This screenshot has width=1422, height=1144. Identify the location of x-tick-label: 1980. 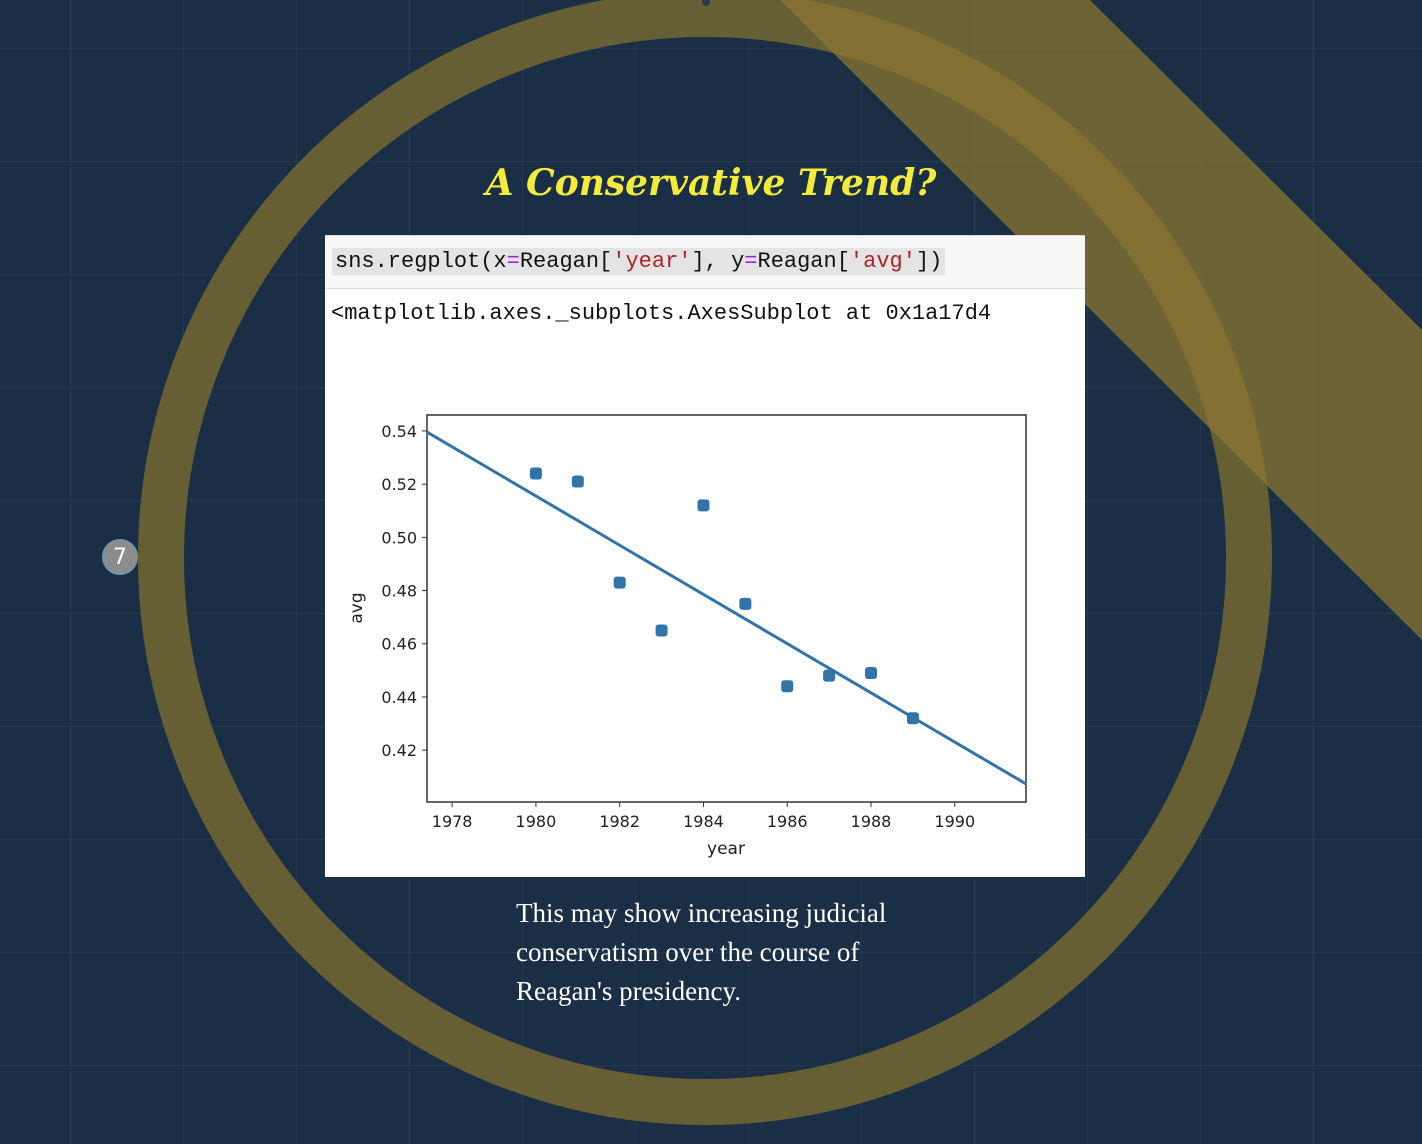
(536, 821).